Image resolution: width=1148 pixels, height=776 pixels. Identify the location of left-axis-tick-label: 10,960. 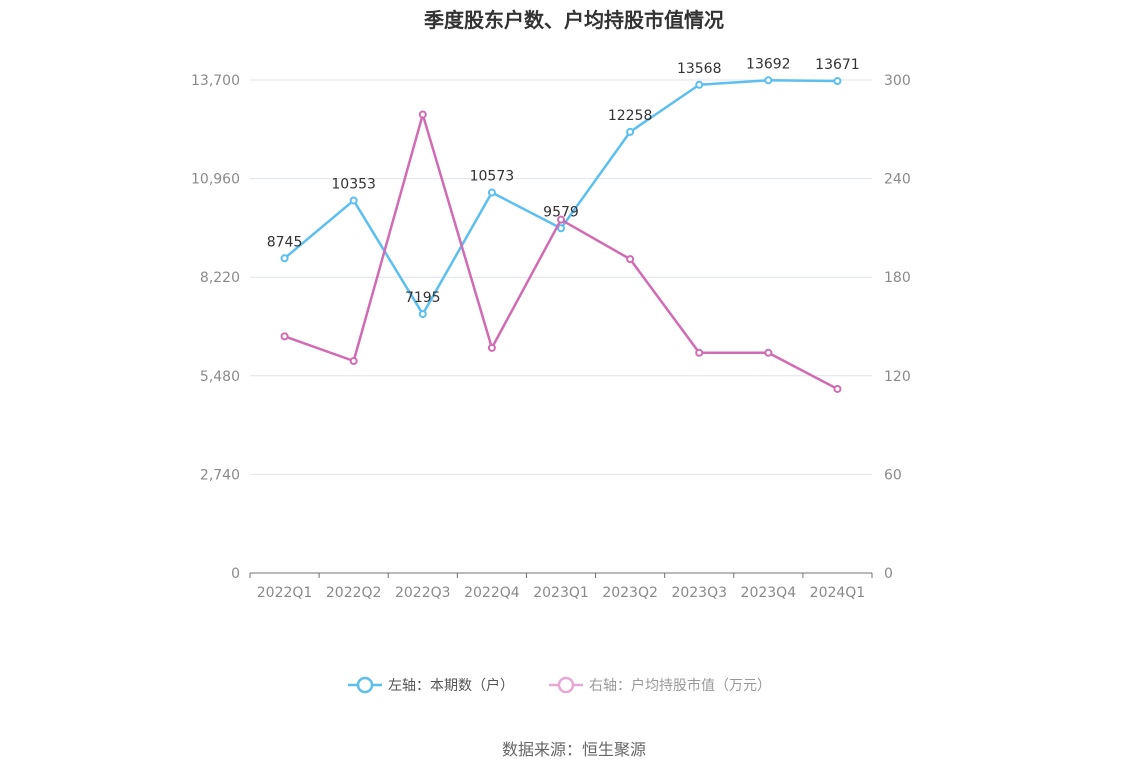
(215, 180).